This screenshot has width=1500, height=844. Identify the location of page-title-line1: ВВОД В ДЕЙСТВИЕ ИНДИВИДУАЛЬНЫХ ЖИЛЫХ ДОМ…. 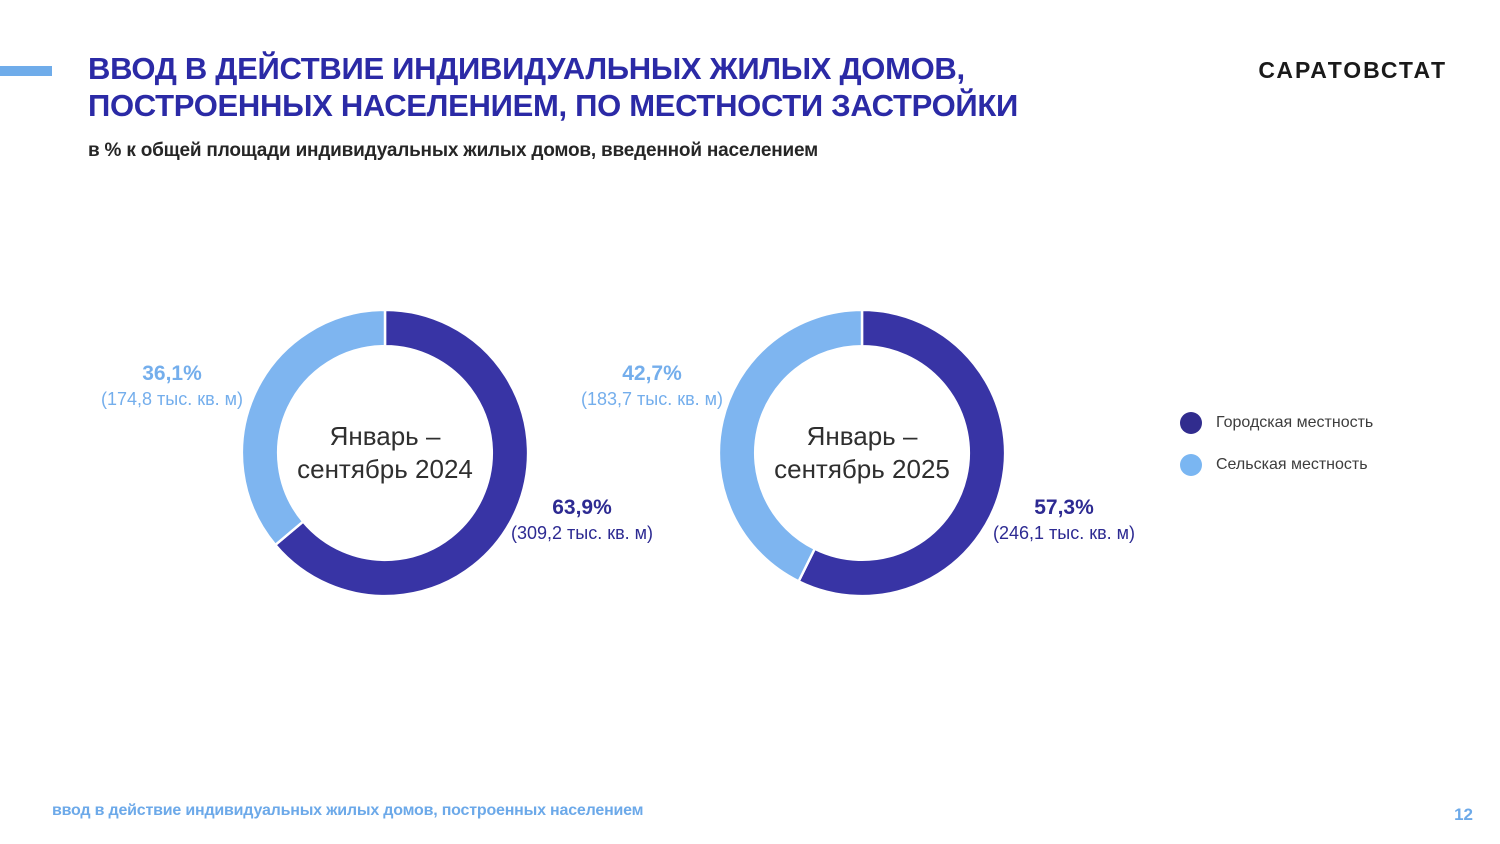
(526, 68).